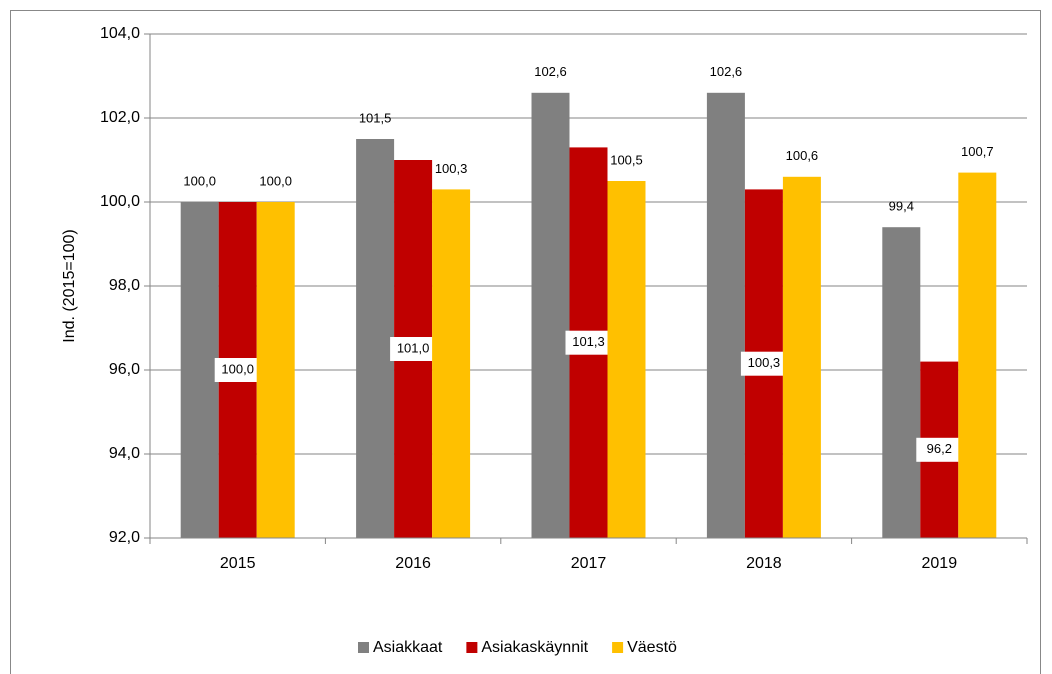 This screenshot has height=674, width=1052. What do you see at coordinates (408, 647) in the screenshot?
I see `legend-label: Asiakkaat` at bounding box center [408, 647].